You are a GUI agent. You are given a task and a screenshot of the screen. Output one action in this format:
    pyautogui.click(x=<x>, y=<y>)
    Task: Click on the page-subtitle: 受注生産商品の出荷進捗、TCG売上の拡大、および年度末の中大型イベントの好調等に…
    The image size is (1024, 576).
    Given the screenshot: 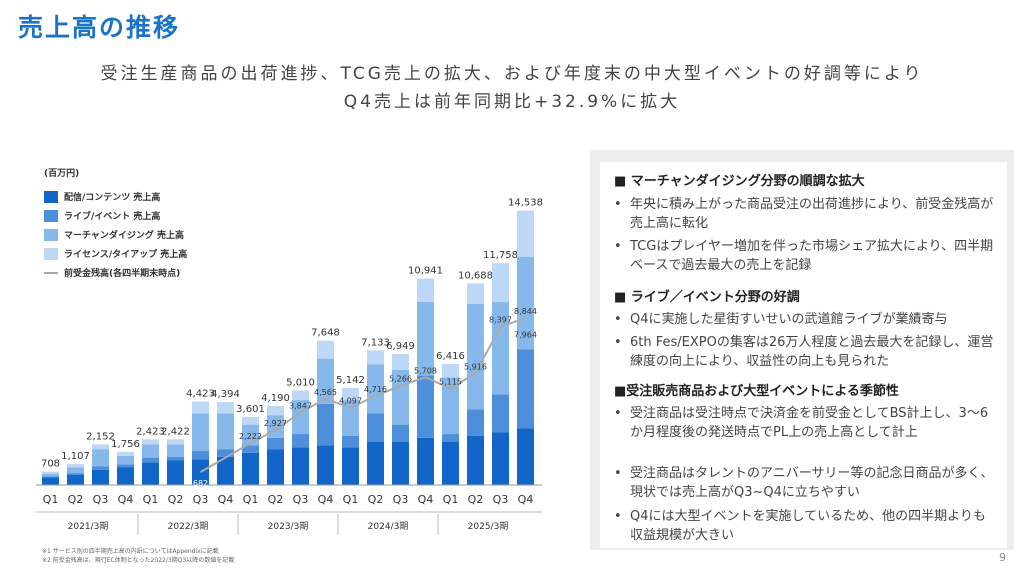 What is the action you would take?
    pyautogui.click(x=512, y=88)
    